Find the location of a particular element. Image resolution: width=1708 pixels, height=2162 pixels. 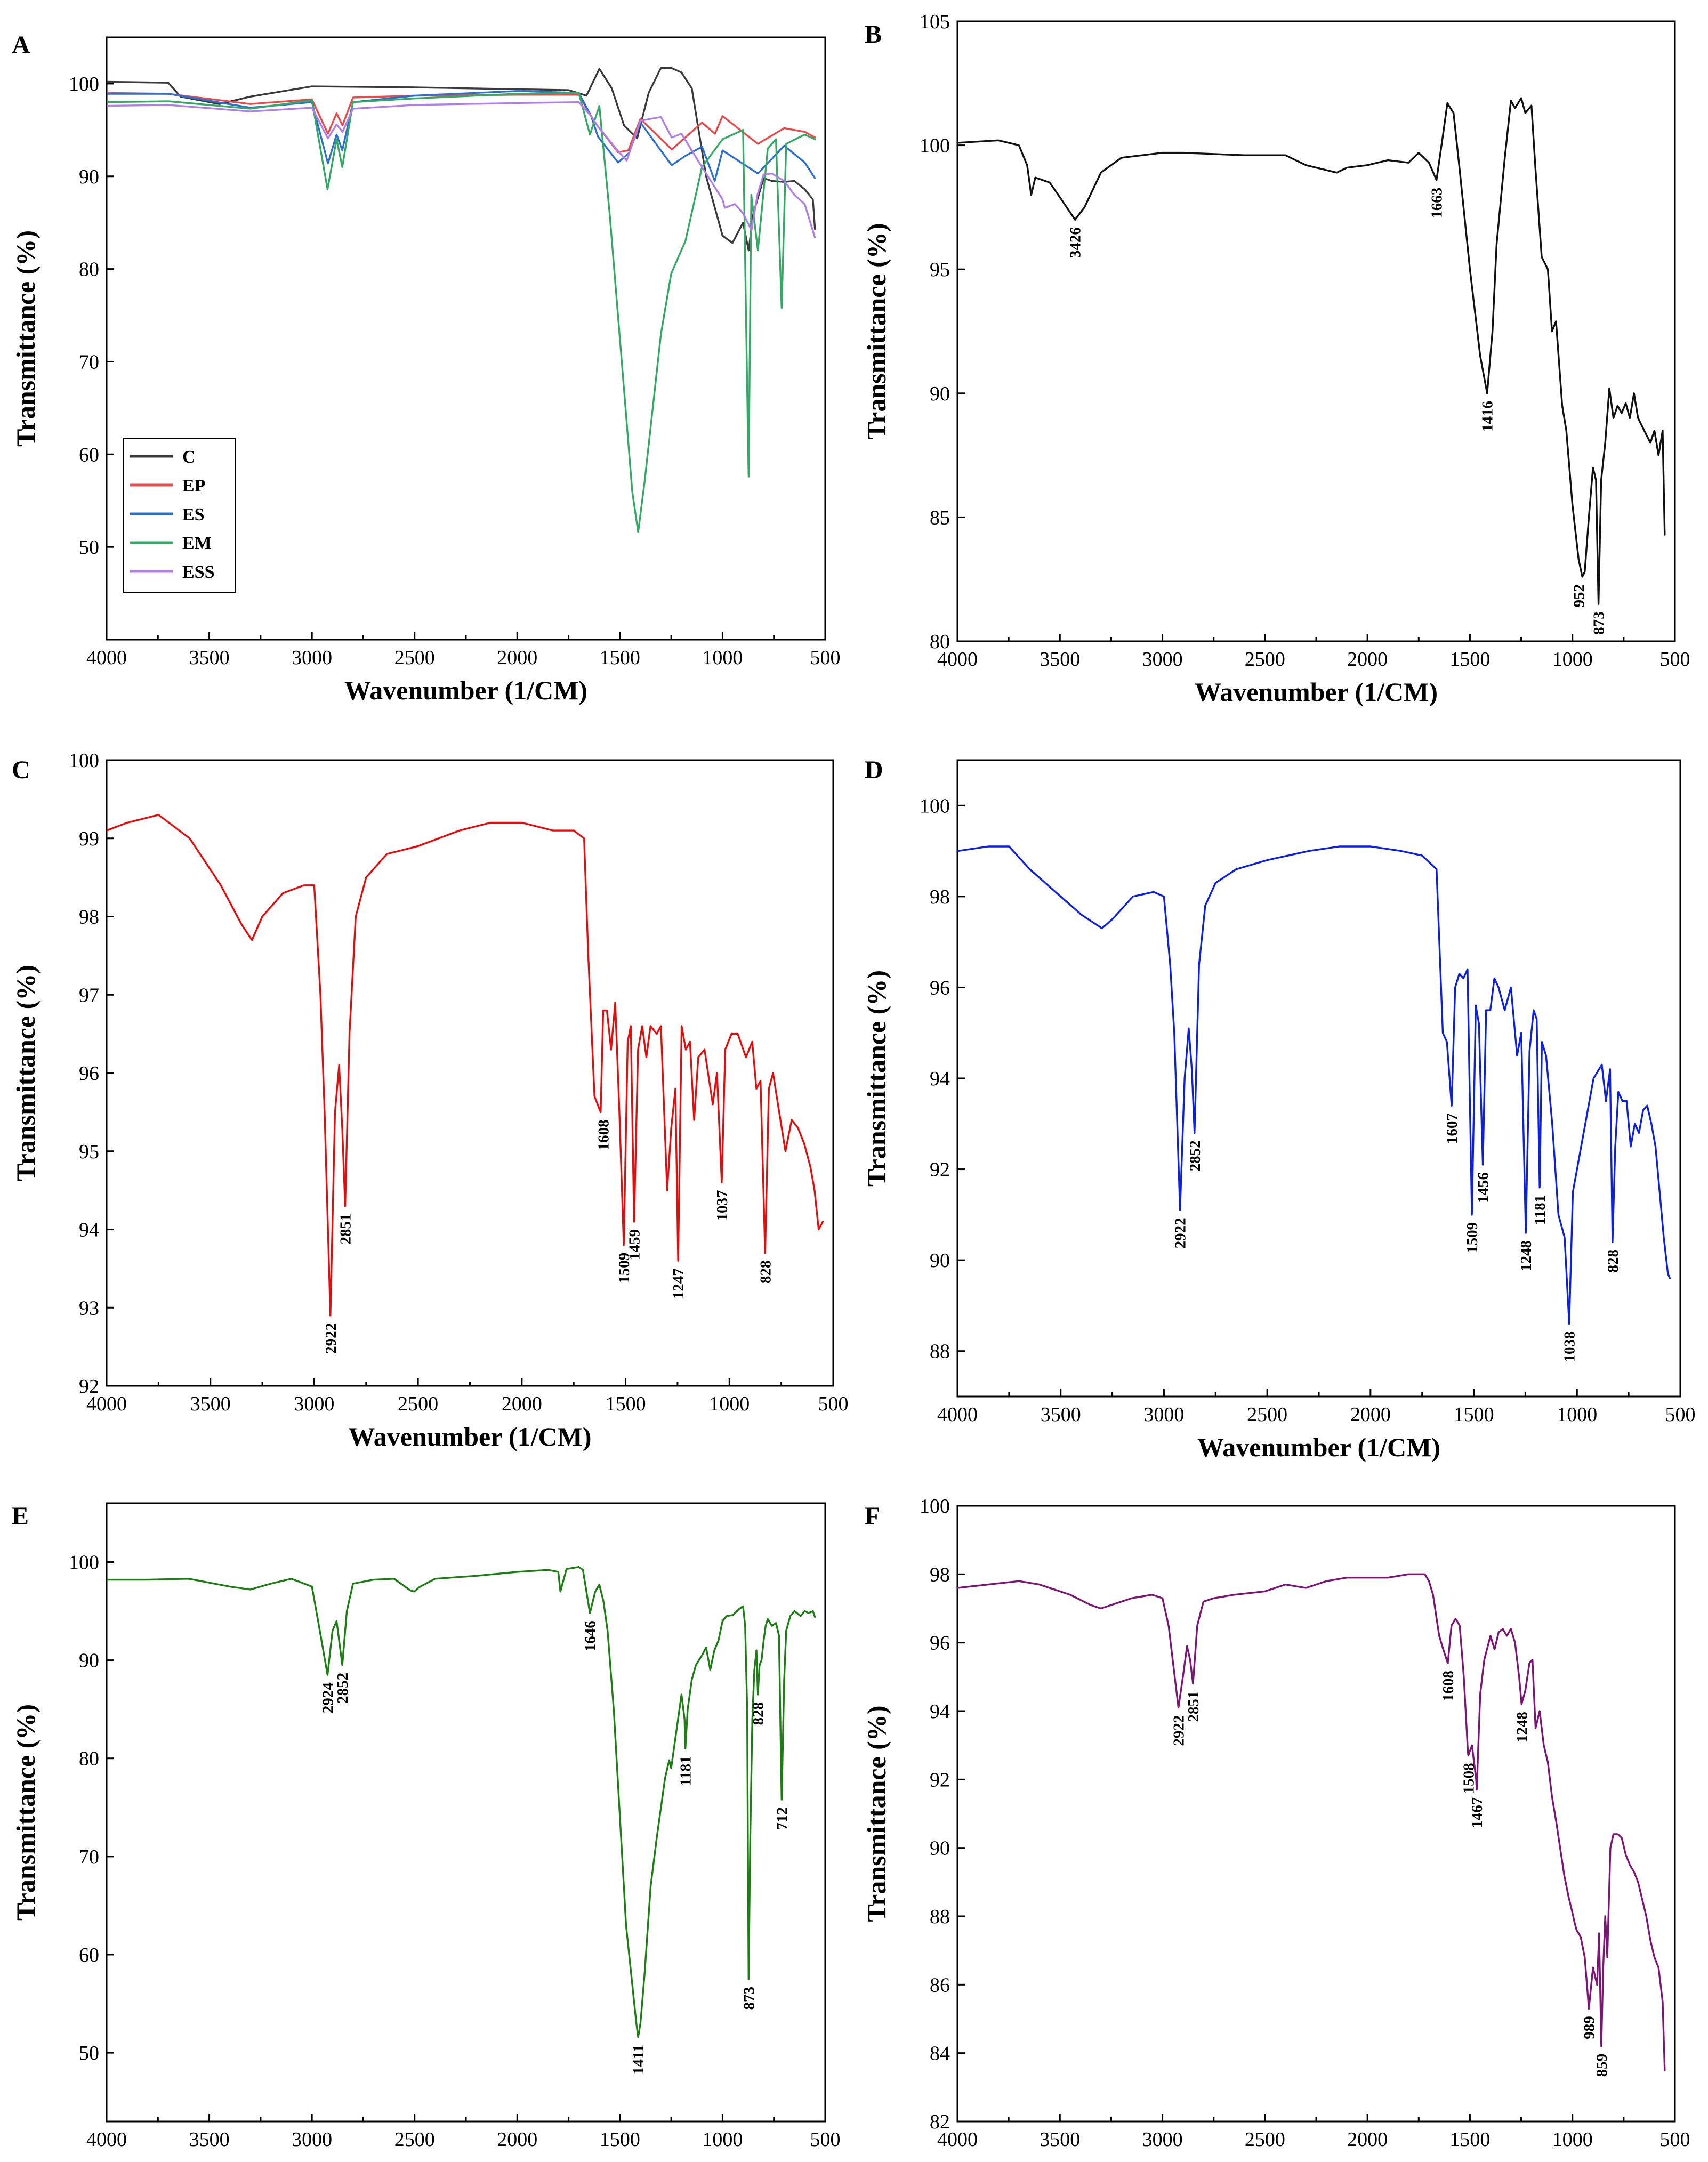

peak-label: 1508 is located at coordinates (1468, 1778).